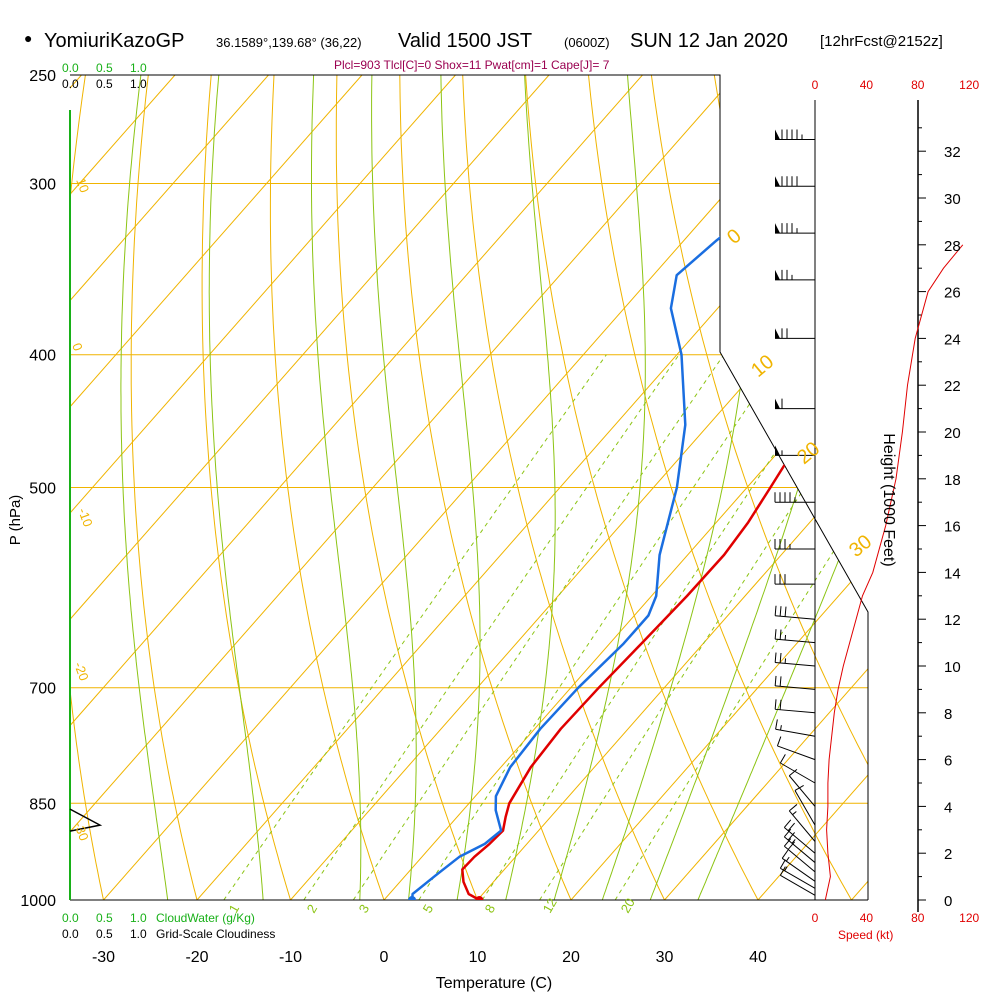 The image size is (1000, 1000). I want to click on mixing-ratio-label: 12, so click(550, 905).